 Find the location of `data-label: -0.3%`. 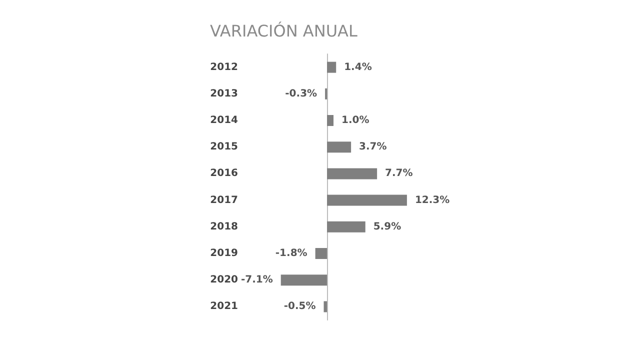

data-label: -0.3% is located at coordinates (301, 94).